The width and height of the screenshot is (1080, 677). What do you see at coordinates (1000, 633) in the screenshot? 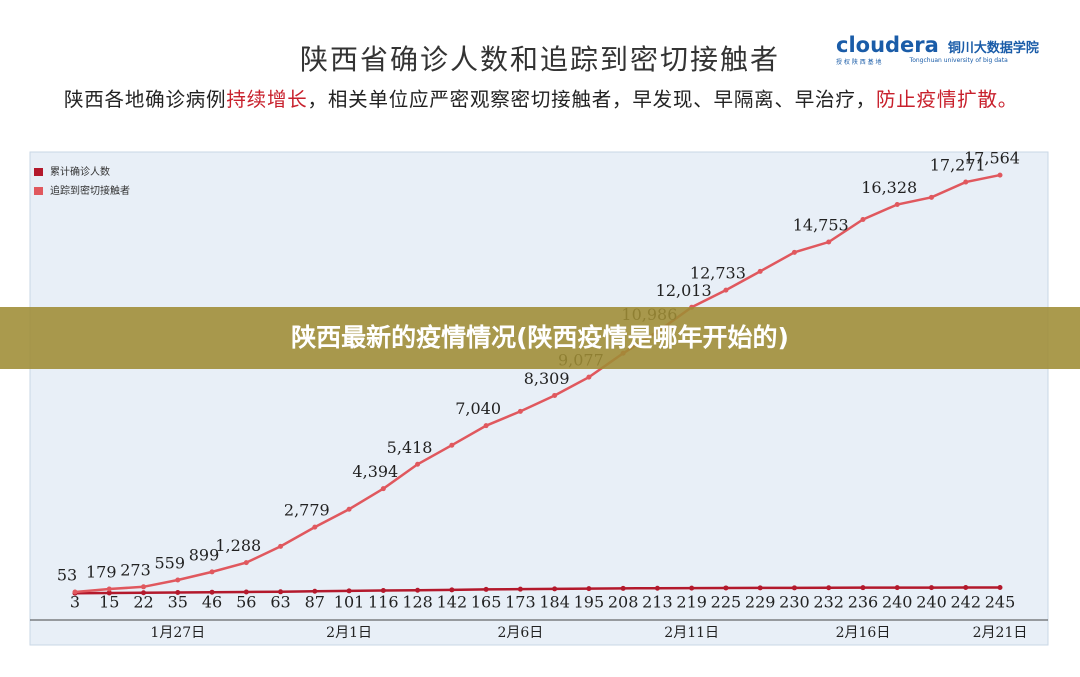
I see `x-tick-label: 2月21日` at bounding box center [1000, 633].